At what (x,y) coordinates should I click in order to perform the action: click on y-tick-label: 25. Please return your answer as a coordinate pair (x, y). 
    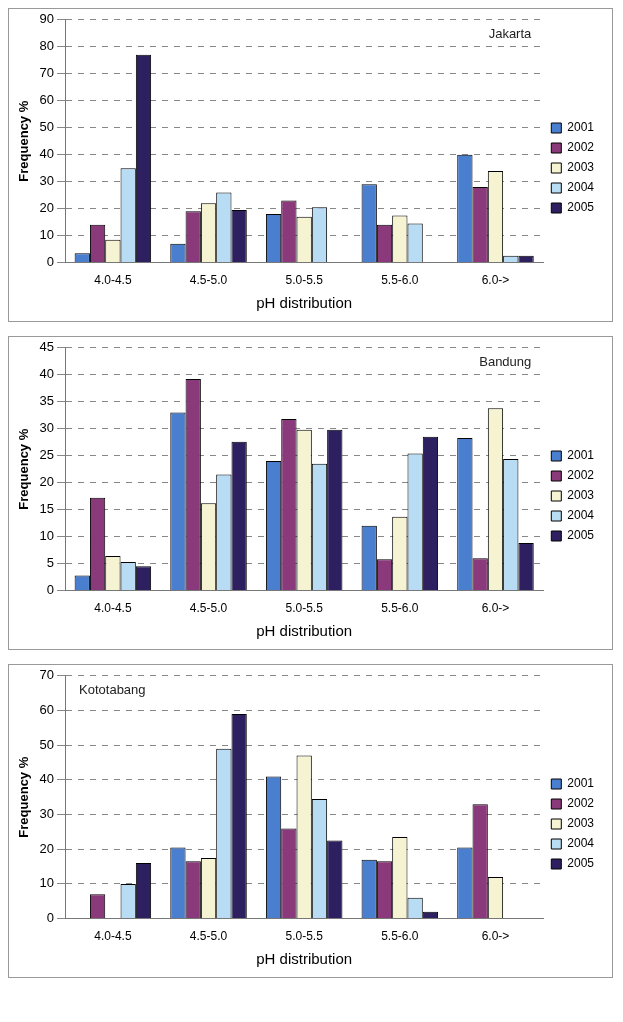
    Looking at the image, I should click on (47, 455).